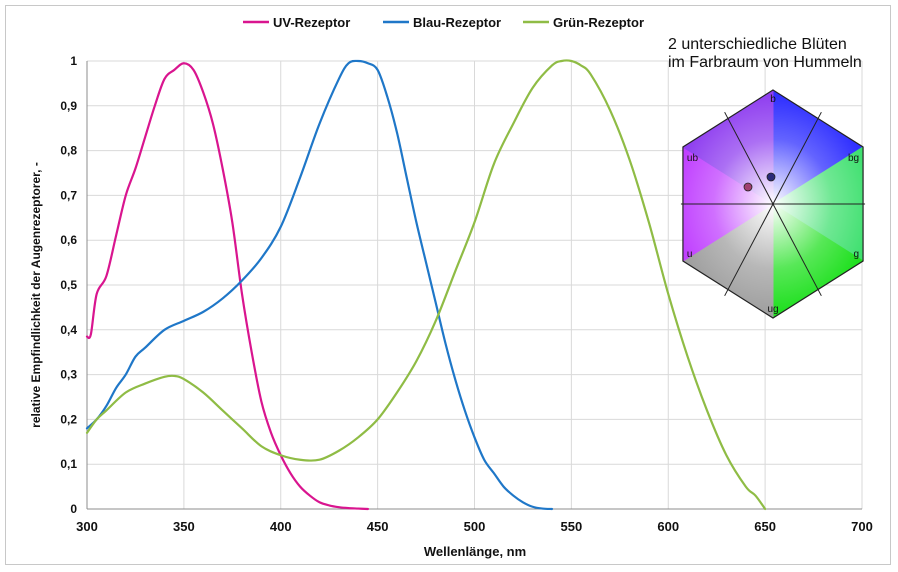 Image resolution: width=898 pixels, height=572 pixels. I want to click on y-tick-label: 0, so click(73, 509).